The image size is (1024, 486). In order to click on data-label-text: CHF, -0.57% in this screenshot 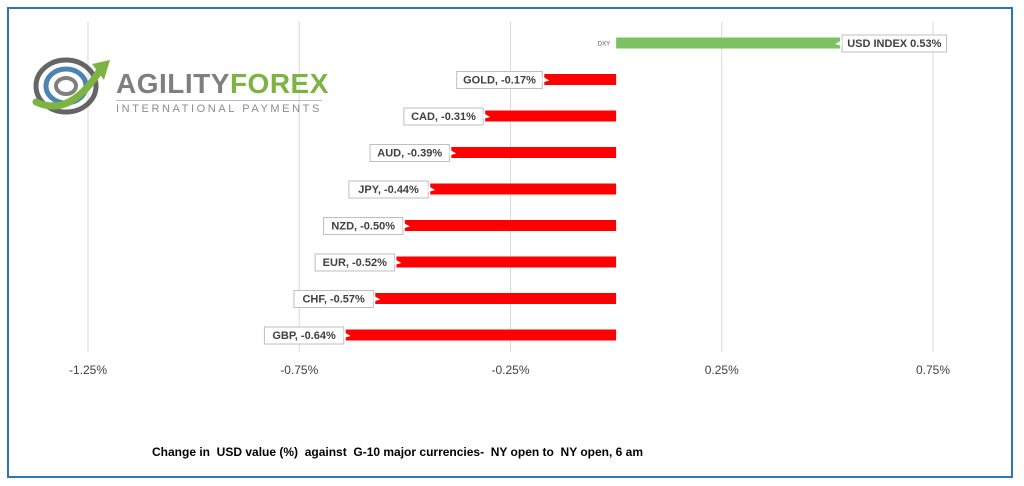, I will do `click(333, 300)`.